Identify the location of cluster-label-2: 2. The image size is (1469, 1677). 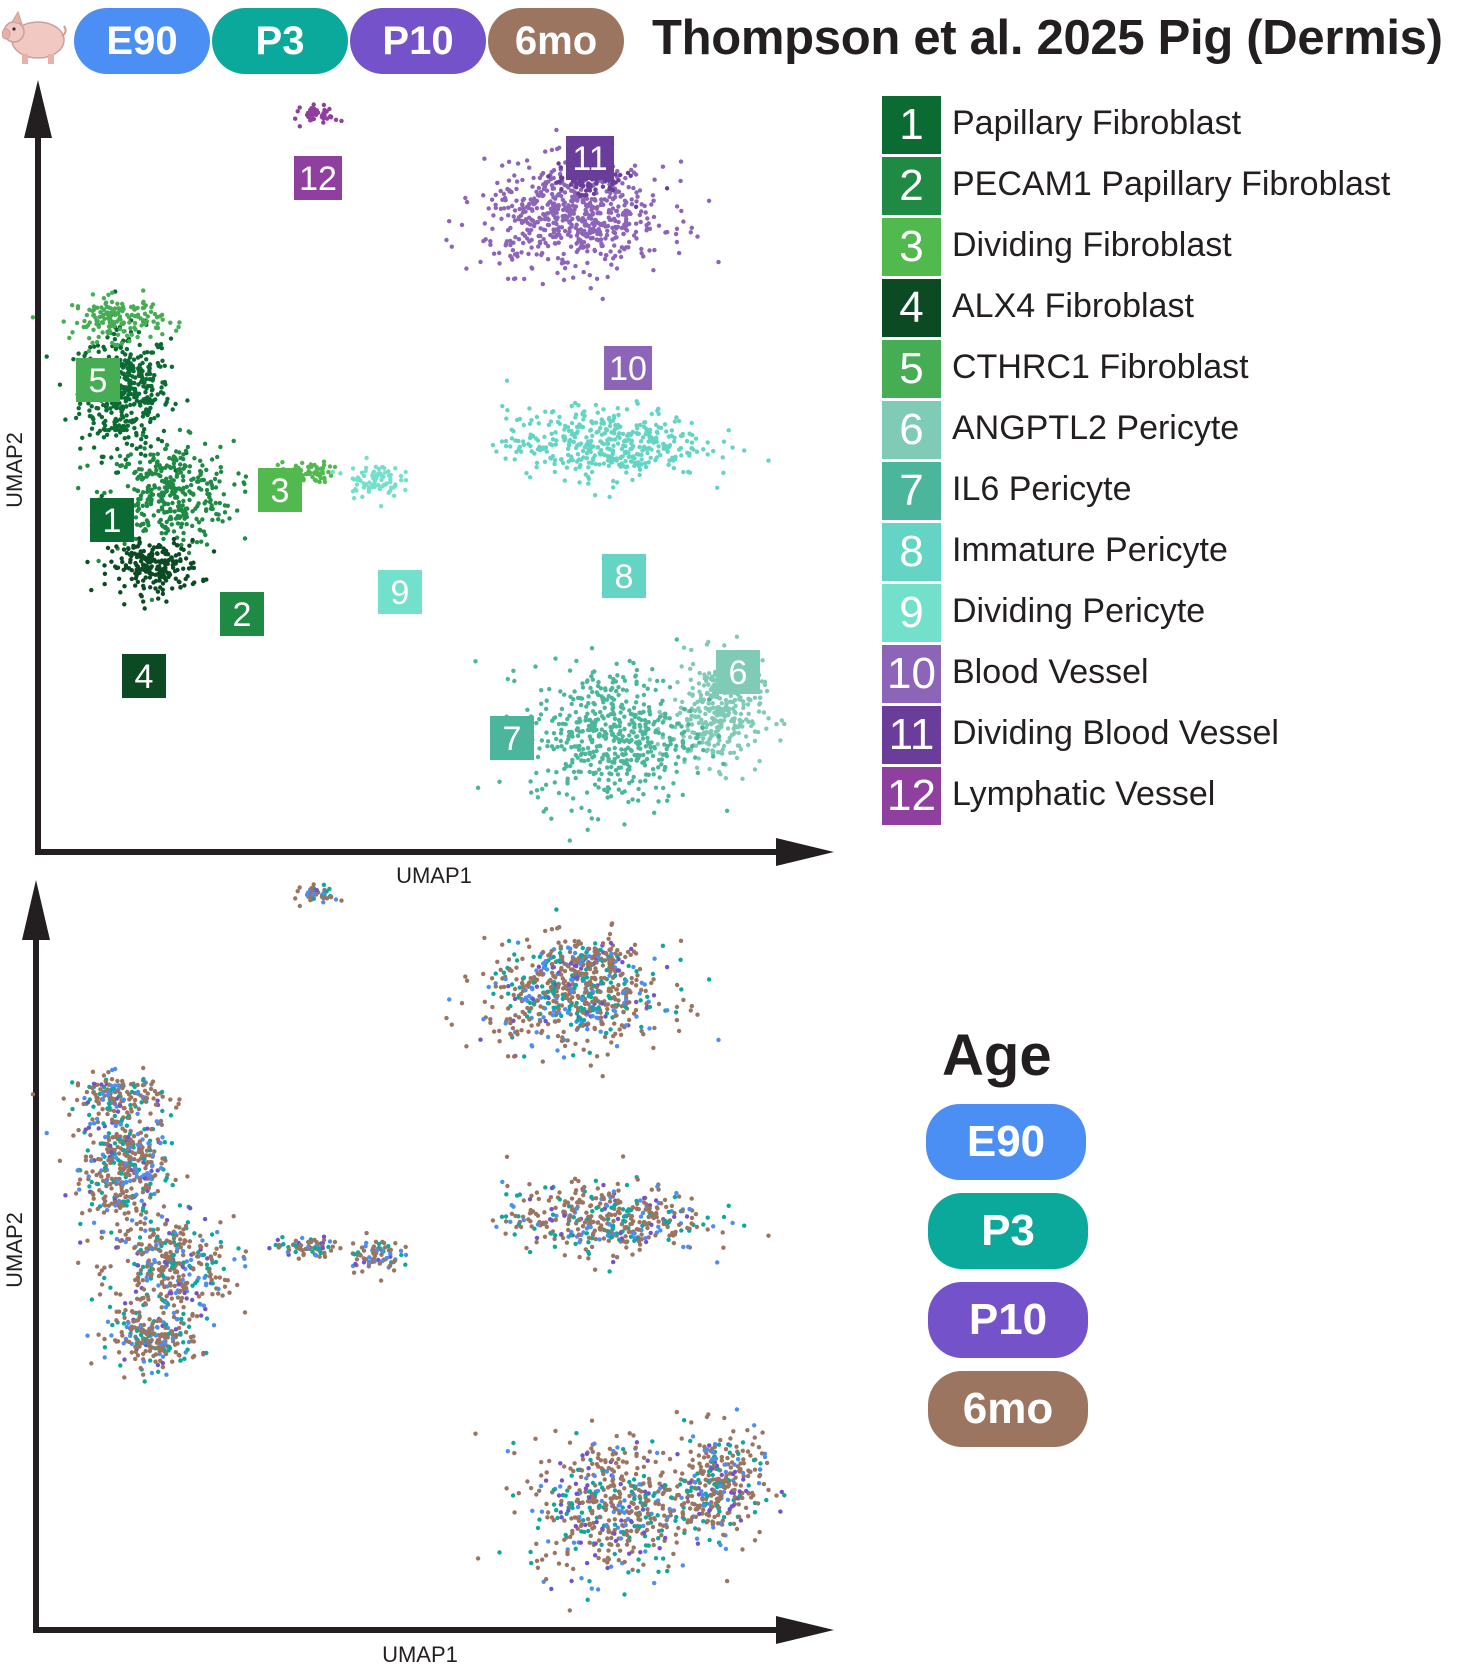
(242, 615).